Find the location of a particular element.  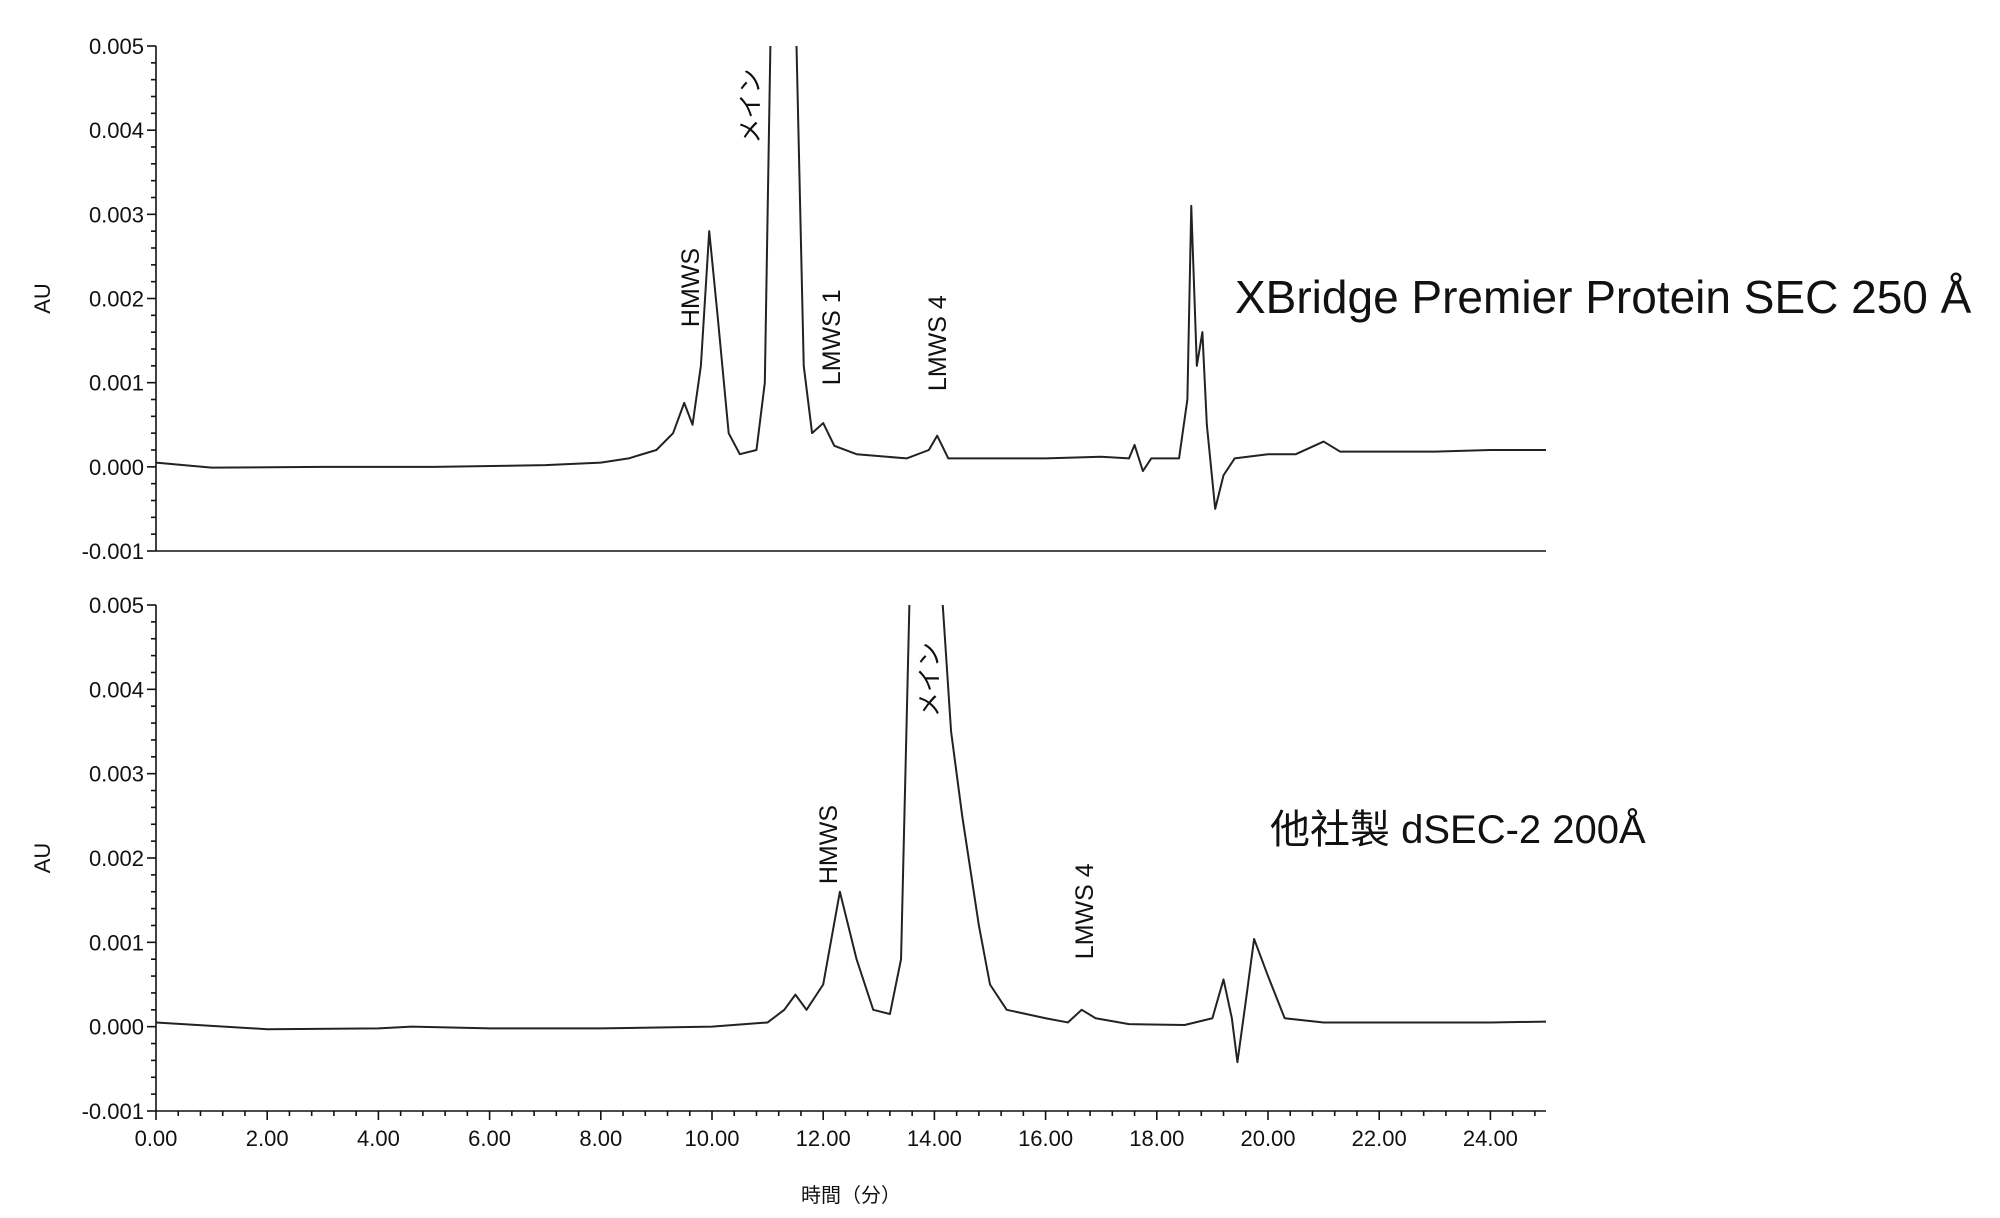

x-tick-label: 0.00 is located at coordinates (156, 1138).